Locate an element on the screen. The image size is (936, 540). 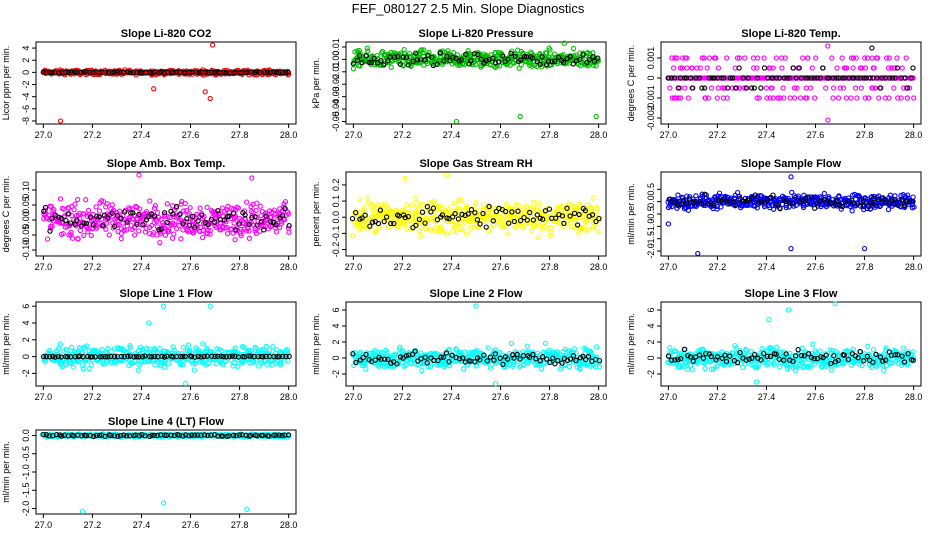
x-tick-label: 27.8 is located at coordinates (240, 267).